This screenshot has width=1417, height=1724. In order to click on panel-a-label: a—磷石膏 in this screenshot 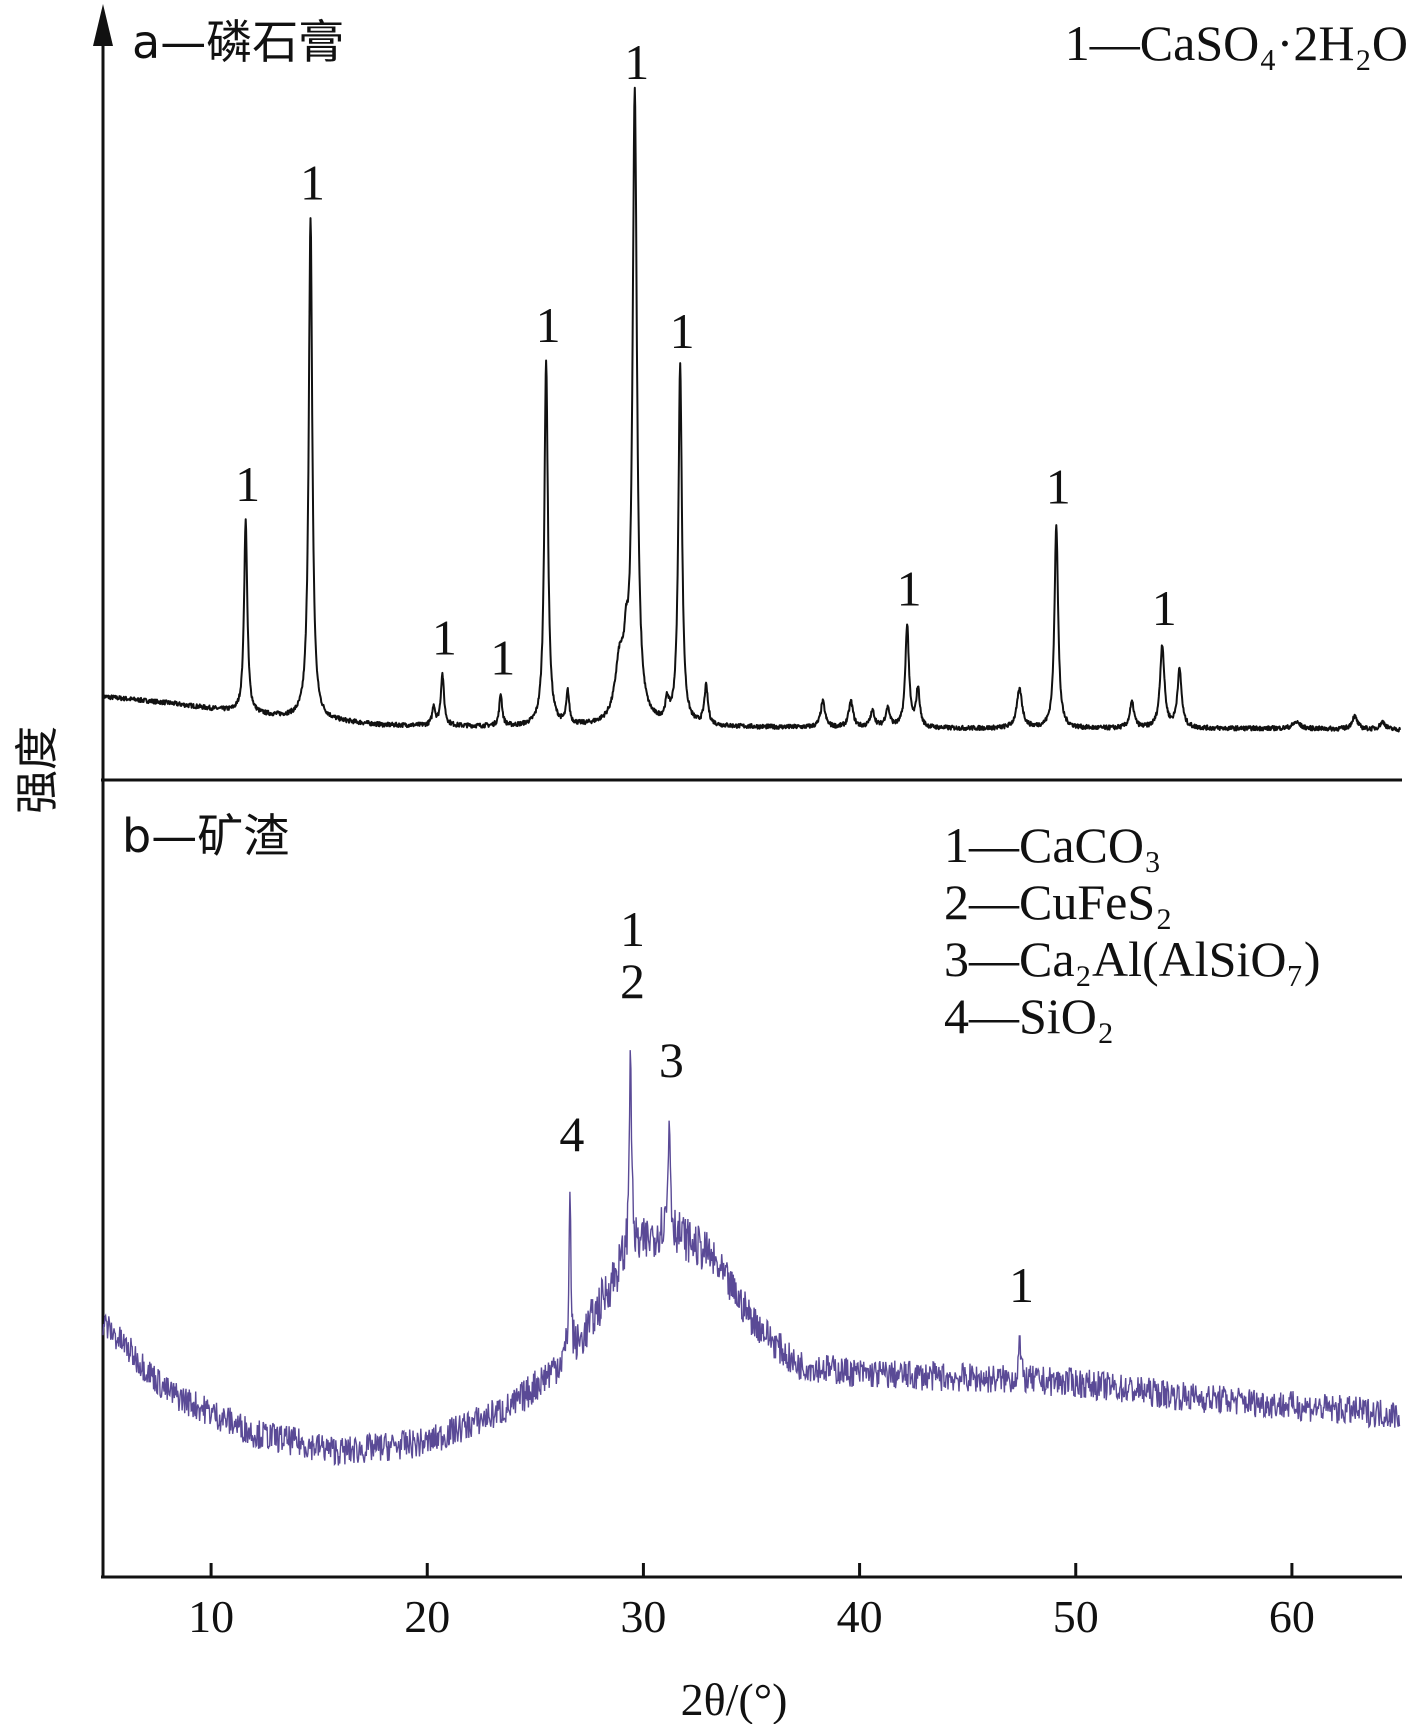, I will do `click(238, 42)`.